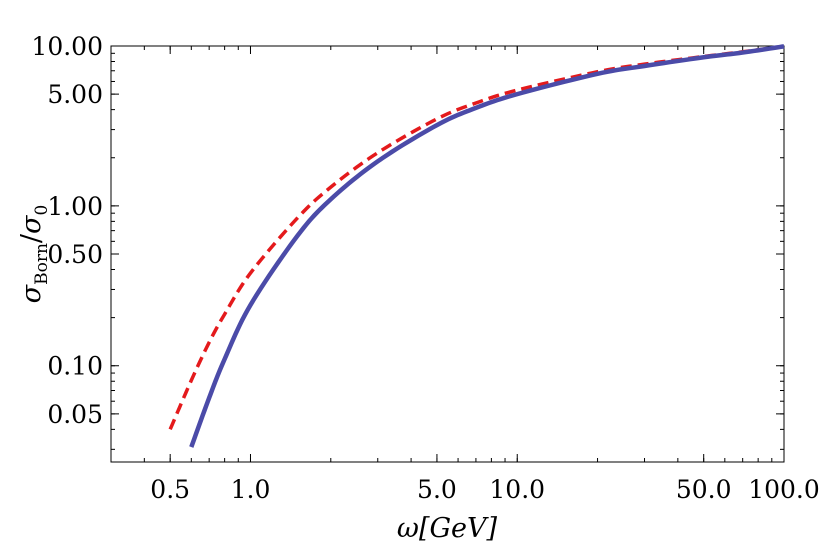  What do you see at coordinates (31, 293) in the screenshot?
I see `y-label-sigma-born: σ` at bounding box center [31, 293].